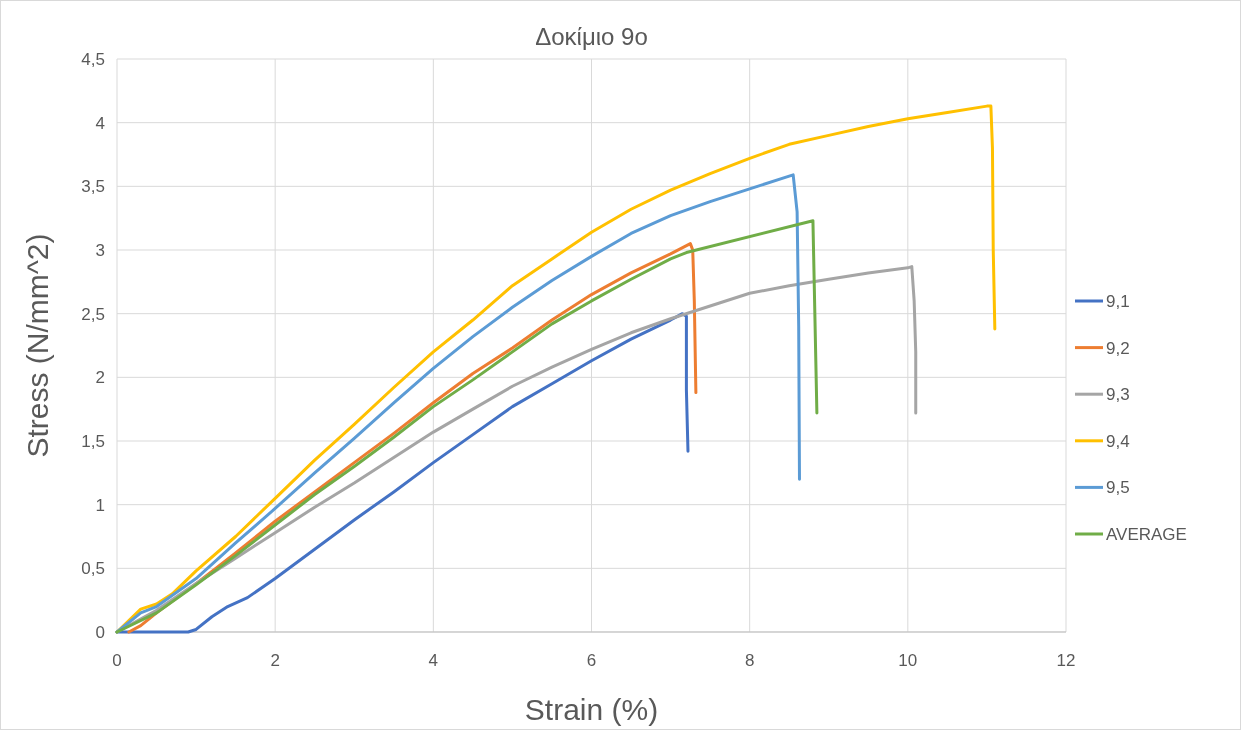 The image size is (1242, 731). Describe the element at coordinates (100, 505) in the screenshot. I see `y-tick-label: 1` at that location.